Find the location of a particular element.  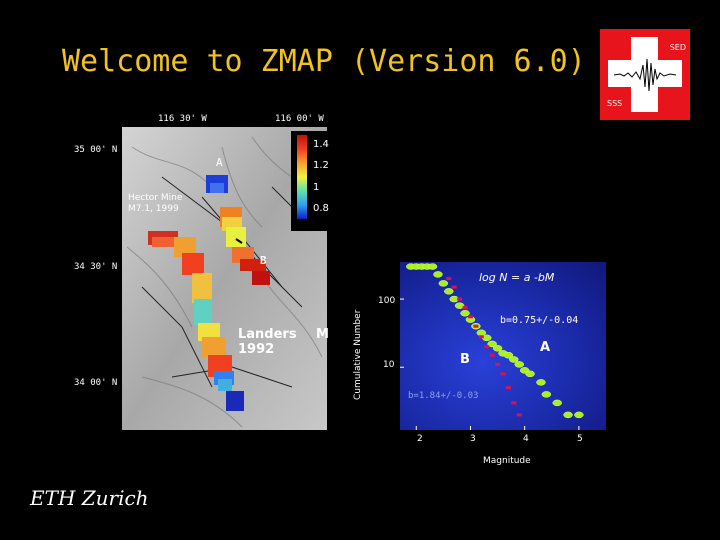

slide-title: Welcome to ZMAP (Version 6.0) is located at coordinates (324, 61).